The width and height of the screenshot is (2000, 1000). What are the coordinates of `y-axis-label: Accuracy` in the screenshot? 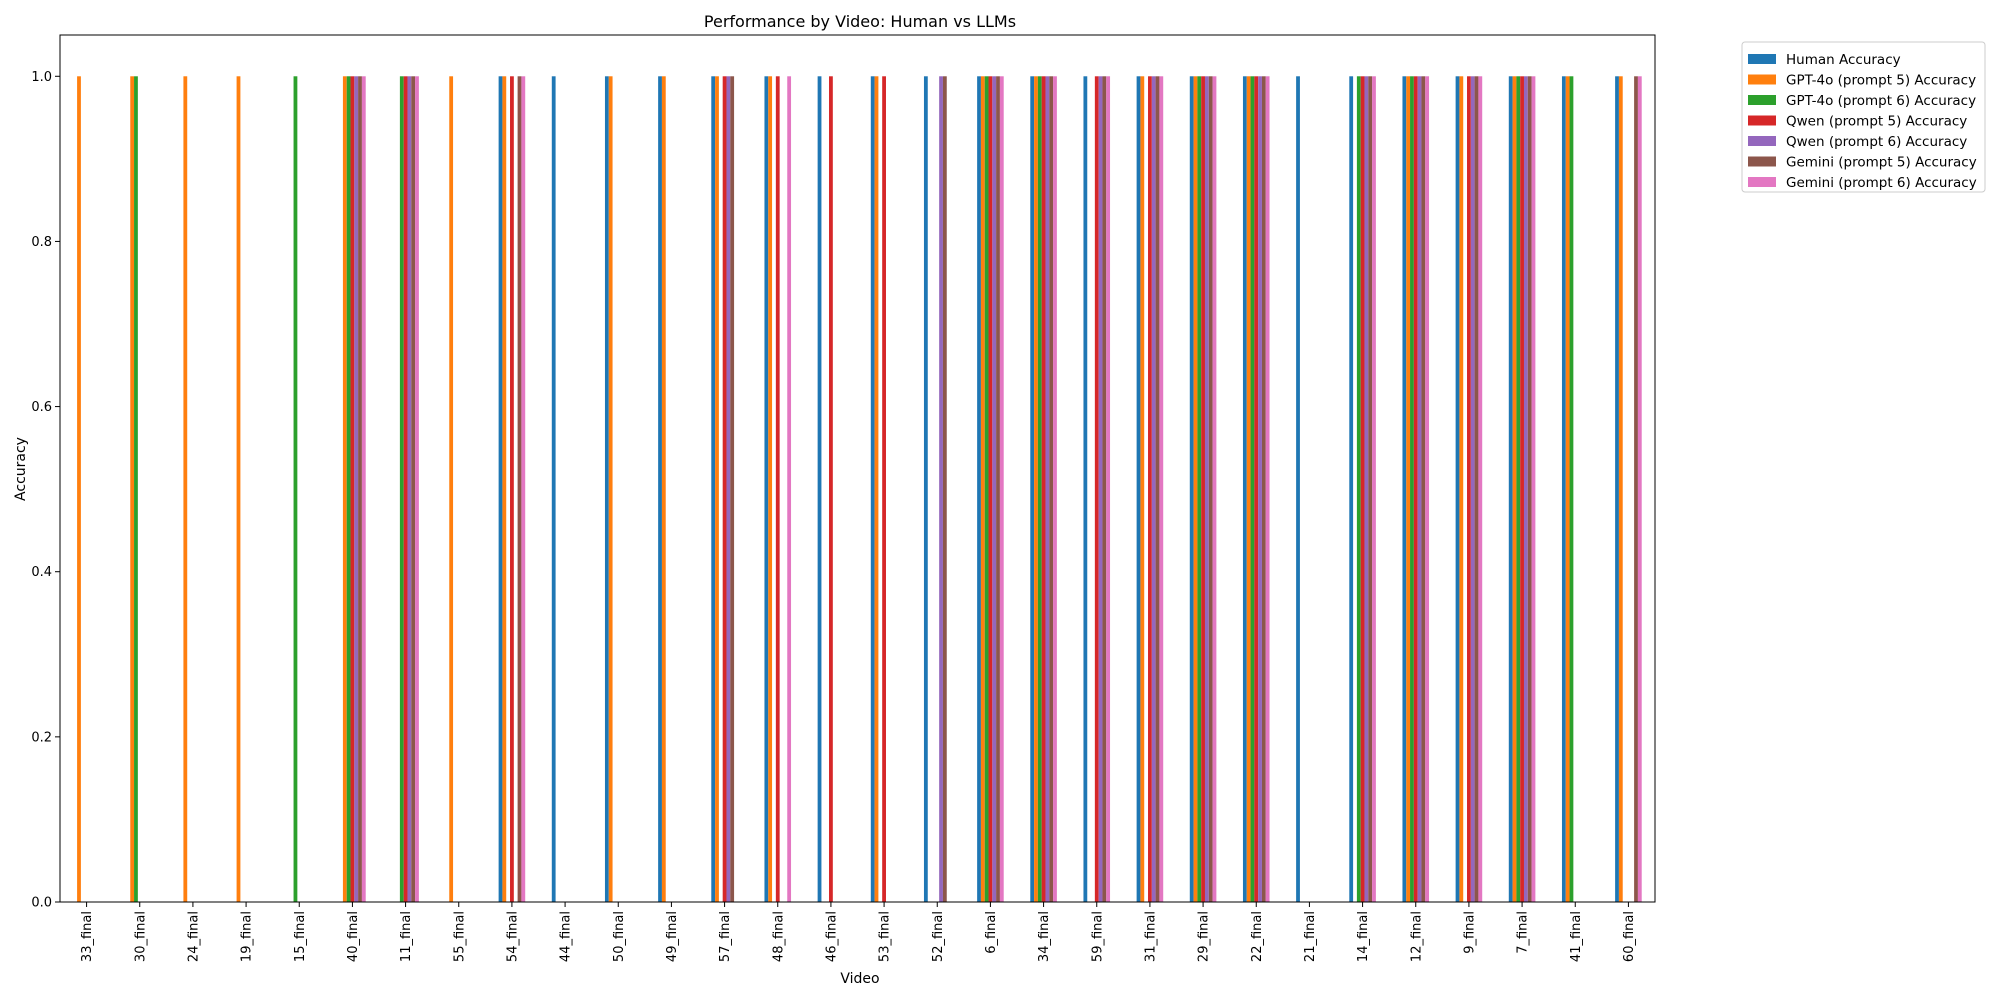 It's located at (21, 469).